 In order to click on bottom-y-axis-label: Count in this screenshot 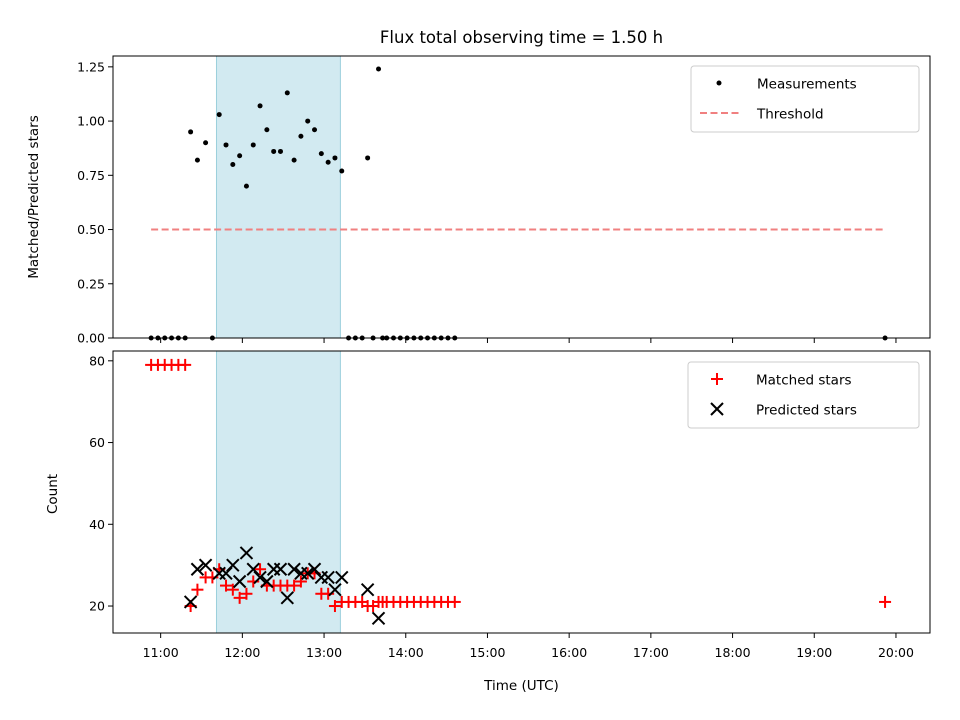, I will do `click(53, 494)`.